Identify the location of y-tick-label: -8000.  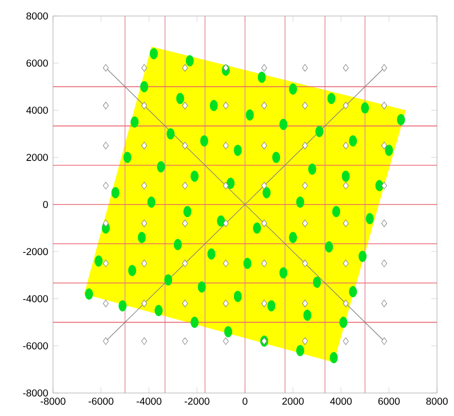
(35, 393).